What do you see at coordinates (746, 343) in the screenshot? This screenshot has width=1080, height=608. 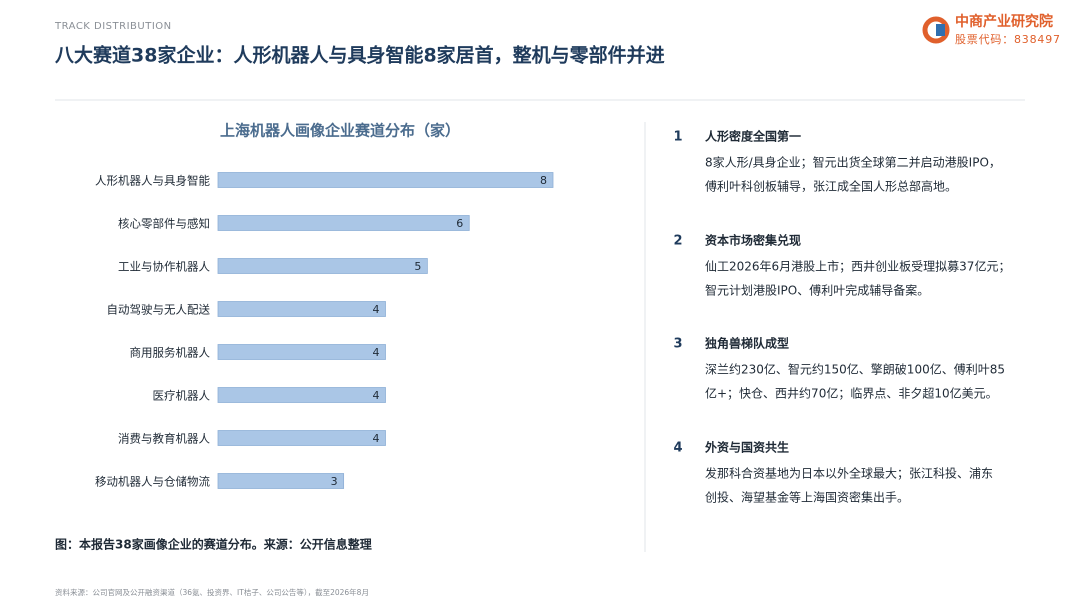 I see `point-heading: 独角兽梯队成型` at bounding box center [746, 343].